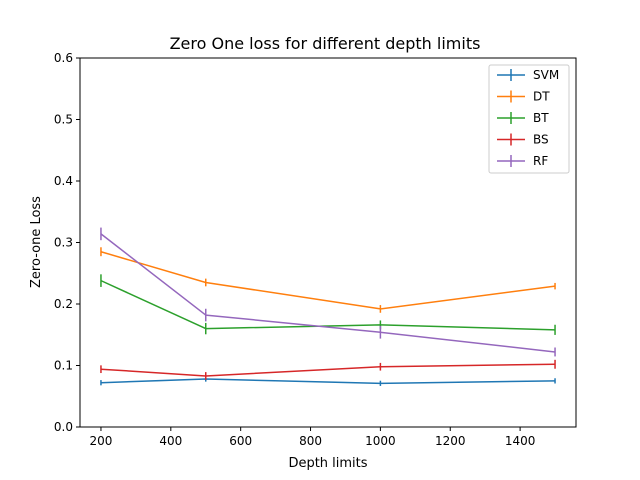  I want to click on series-line-bs, so click(328, 370).